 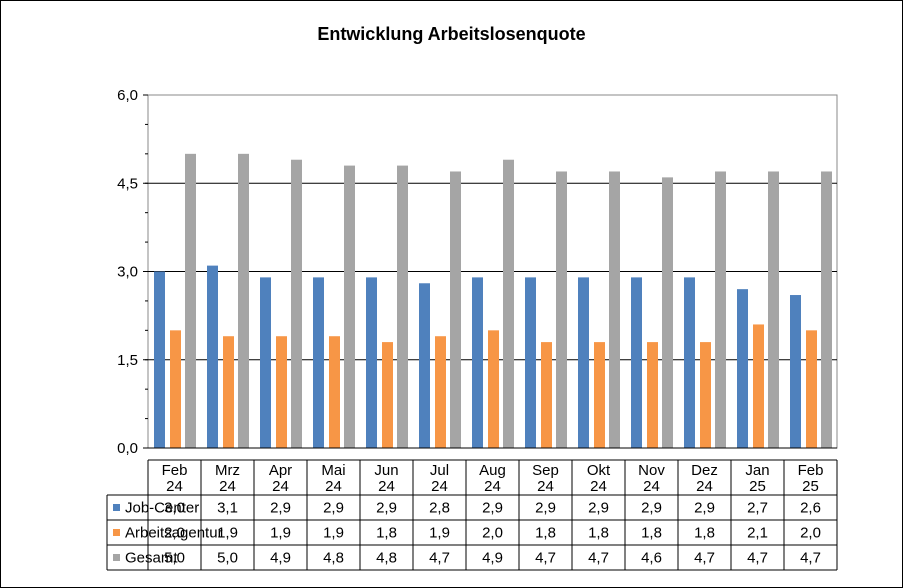 I want to click on x-tick-label: Feb, so click(x=811, y=470).